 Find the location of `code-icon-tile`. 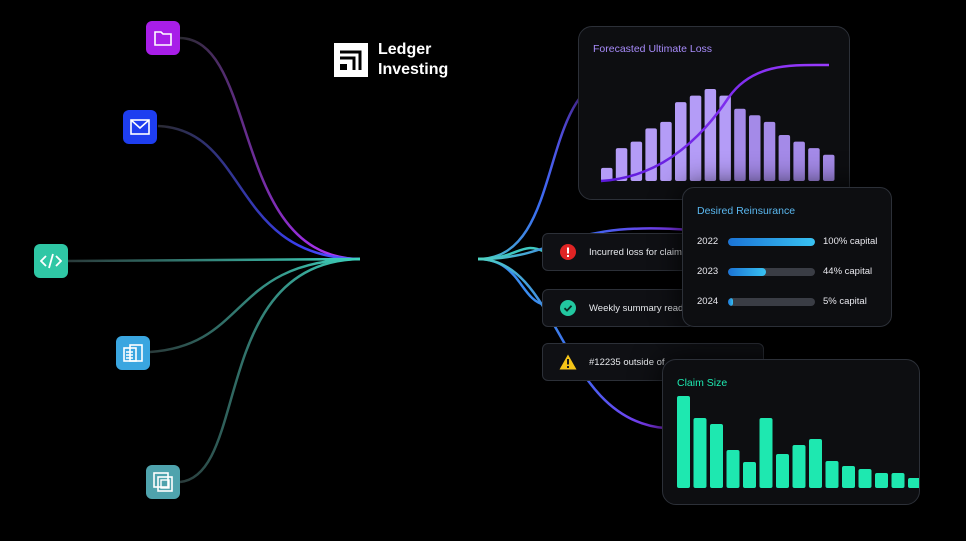

code-icon-tile is located at coordinates (51, 261).